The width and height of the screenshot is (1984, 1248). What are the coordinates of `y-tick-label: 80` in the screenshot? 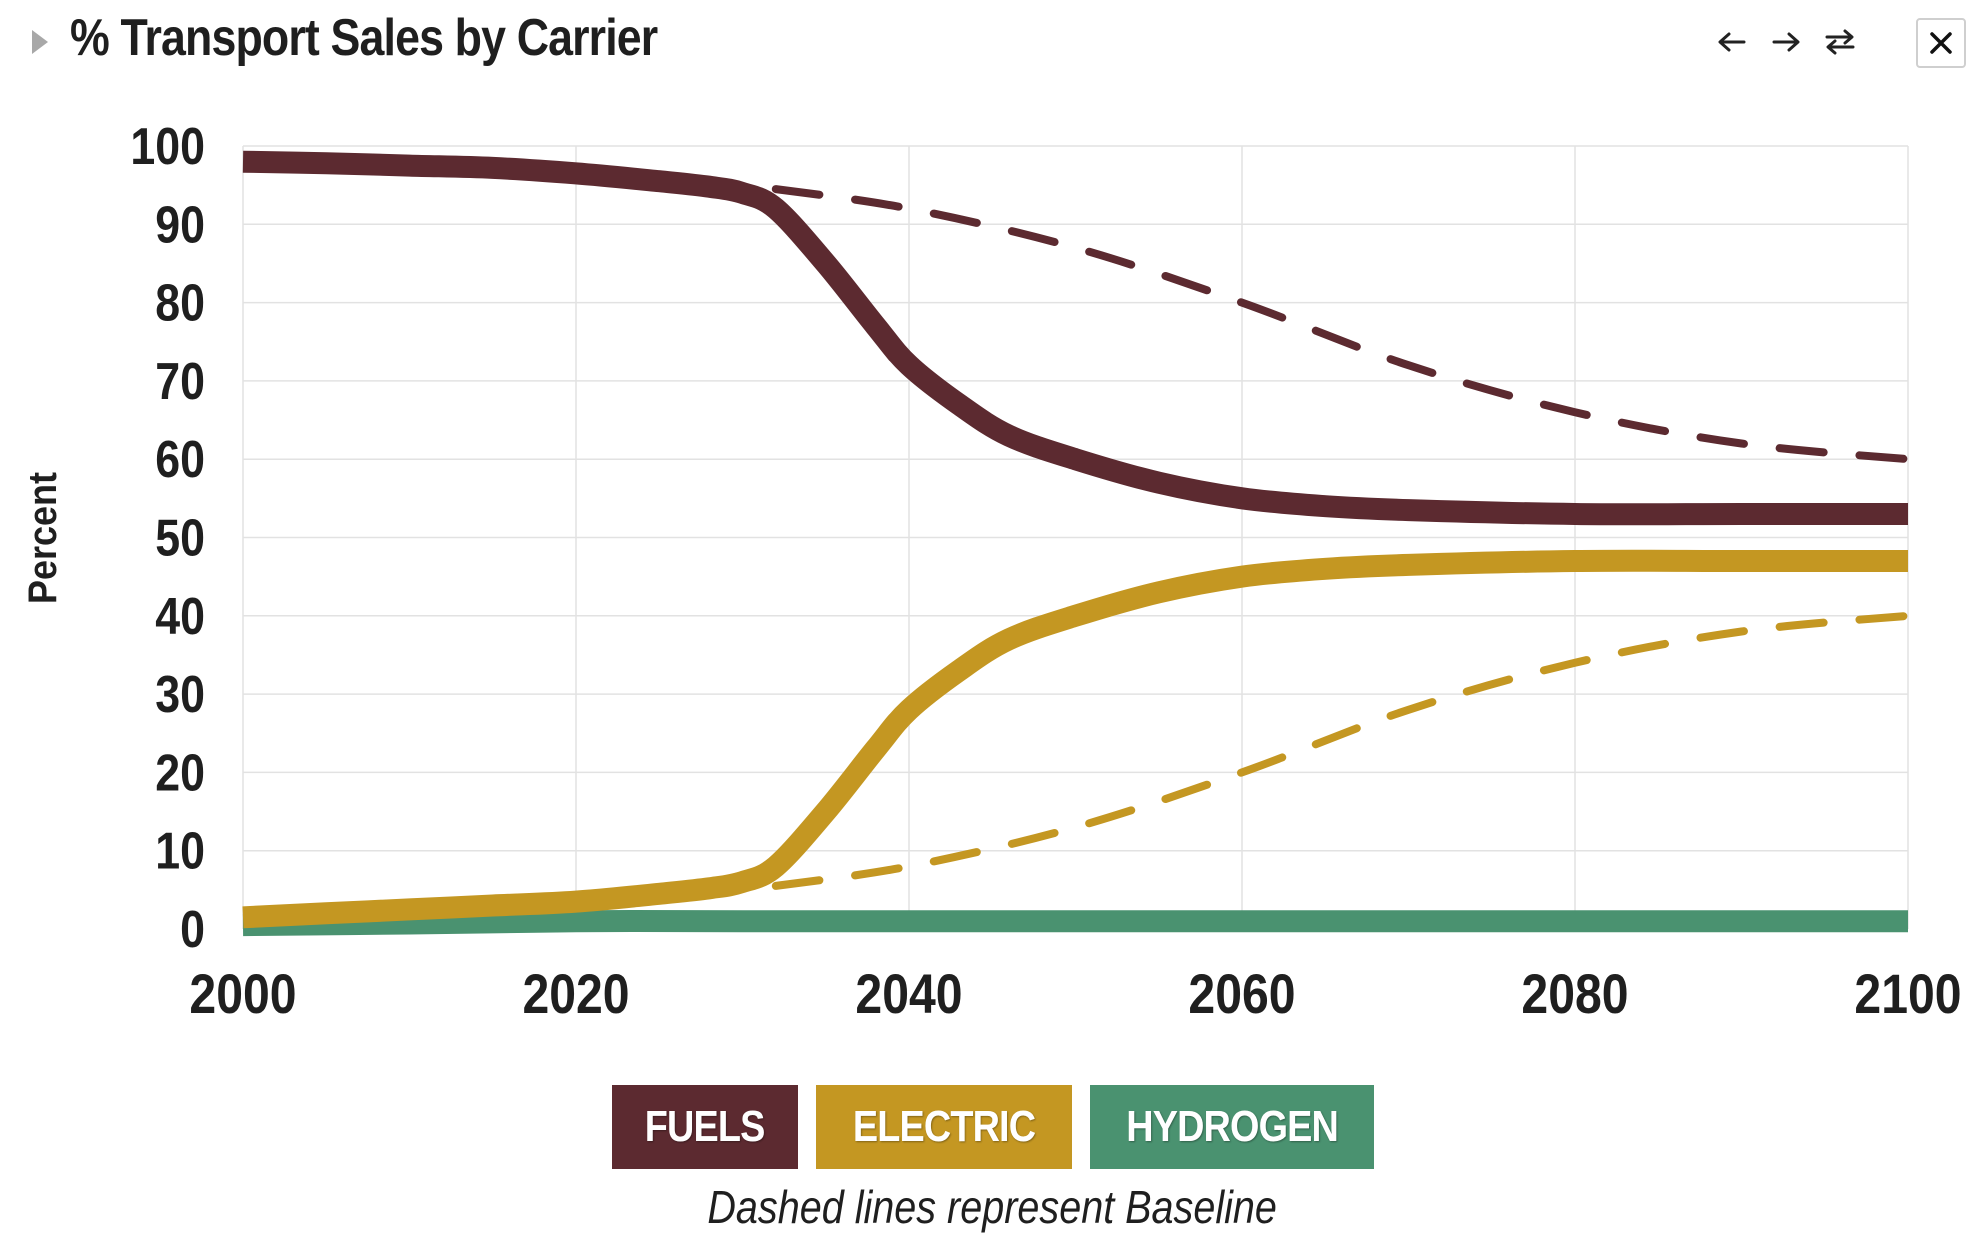 It's located at (180, 303).